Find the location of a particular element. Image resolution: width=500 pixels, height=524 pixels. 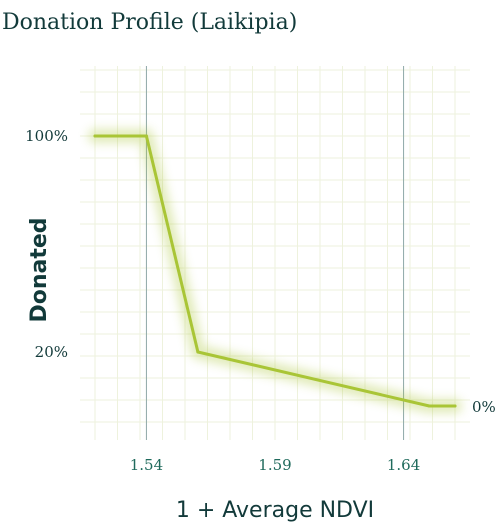

x-axis-label: 1 + Average NDVI is located at coordinates (275, 510).